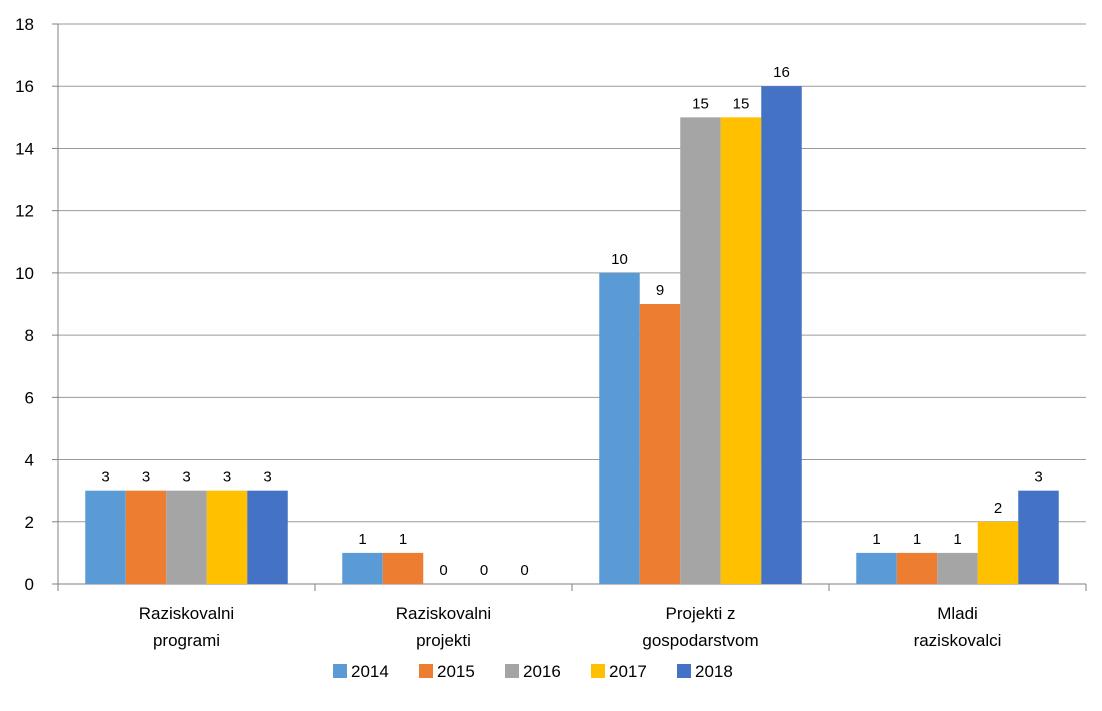 This screenshot has height=711, width=1102. I want to click on x-category-label: projekti, so click(443, 640).